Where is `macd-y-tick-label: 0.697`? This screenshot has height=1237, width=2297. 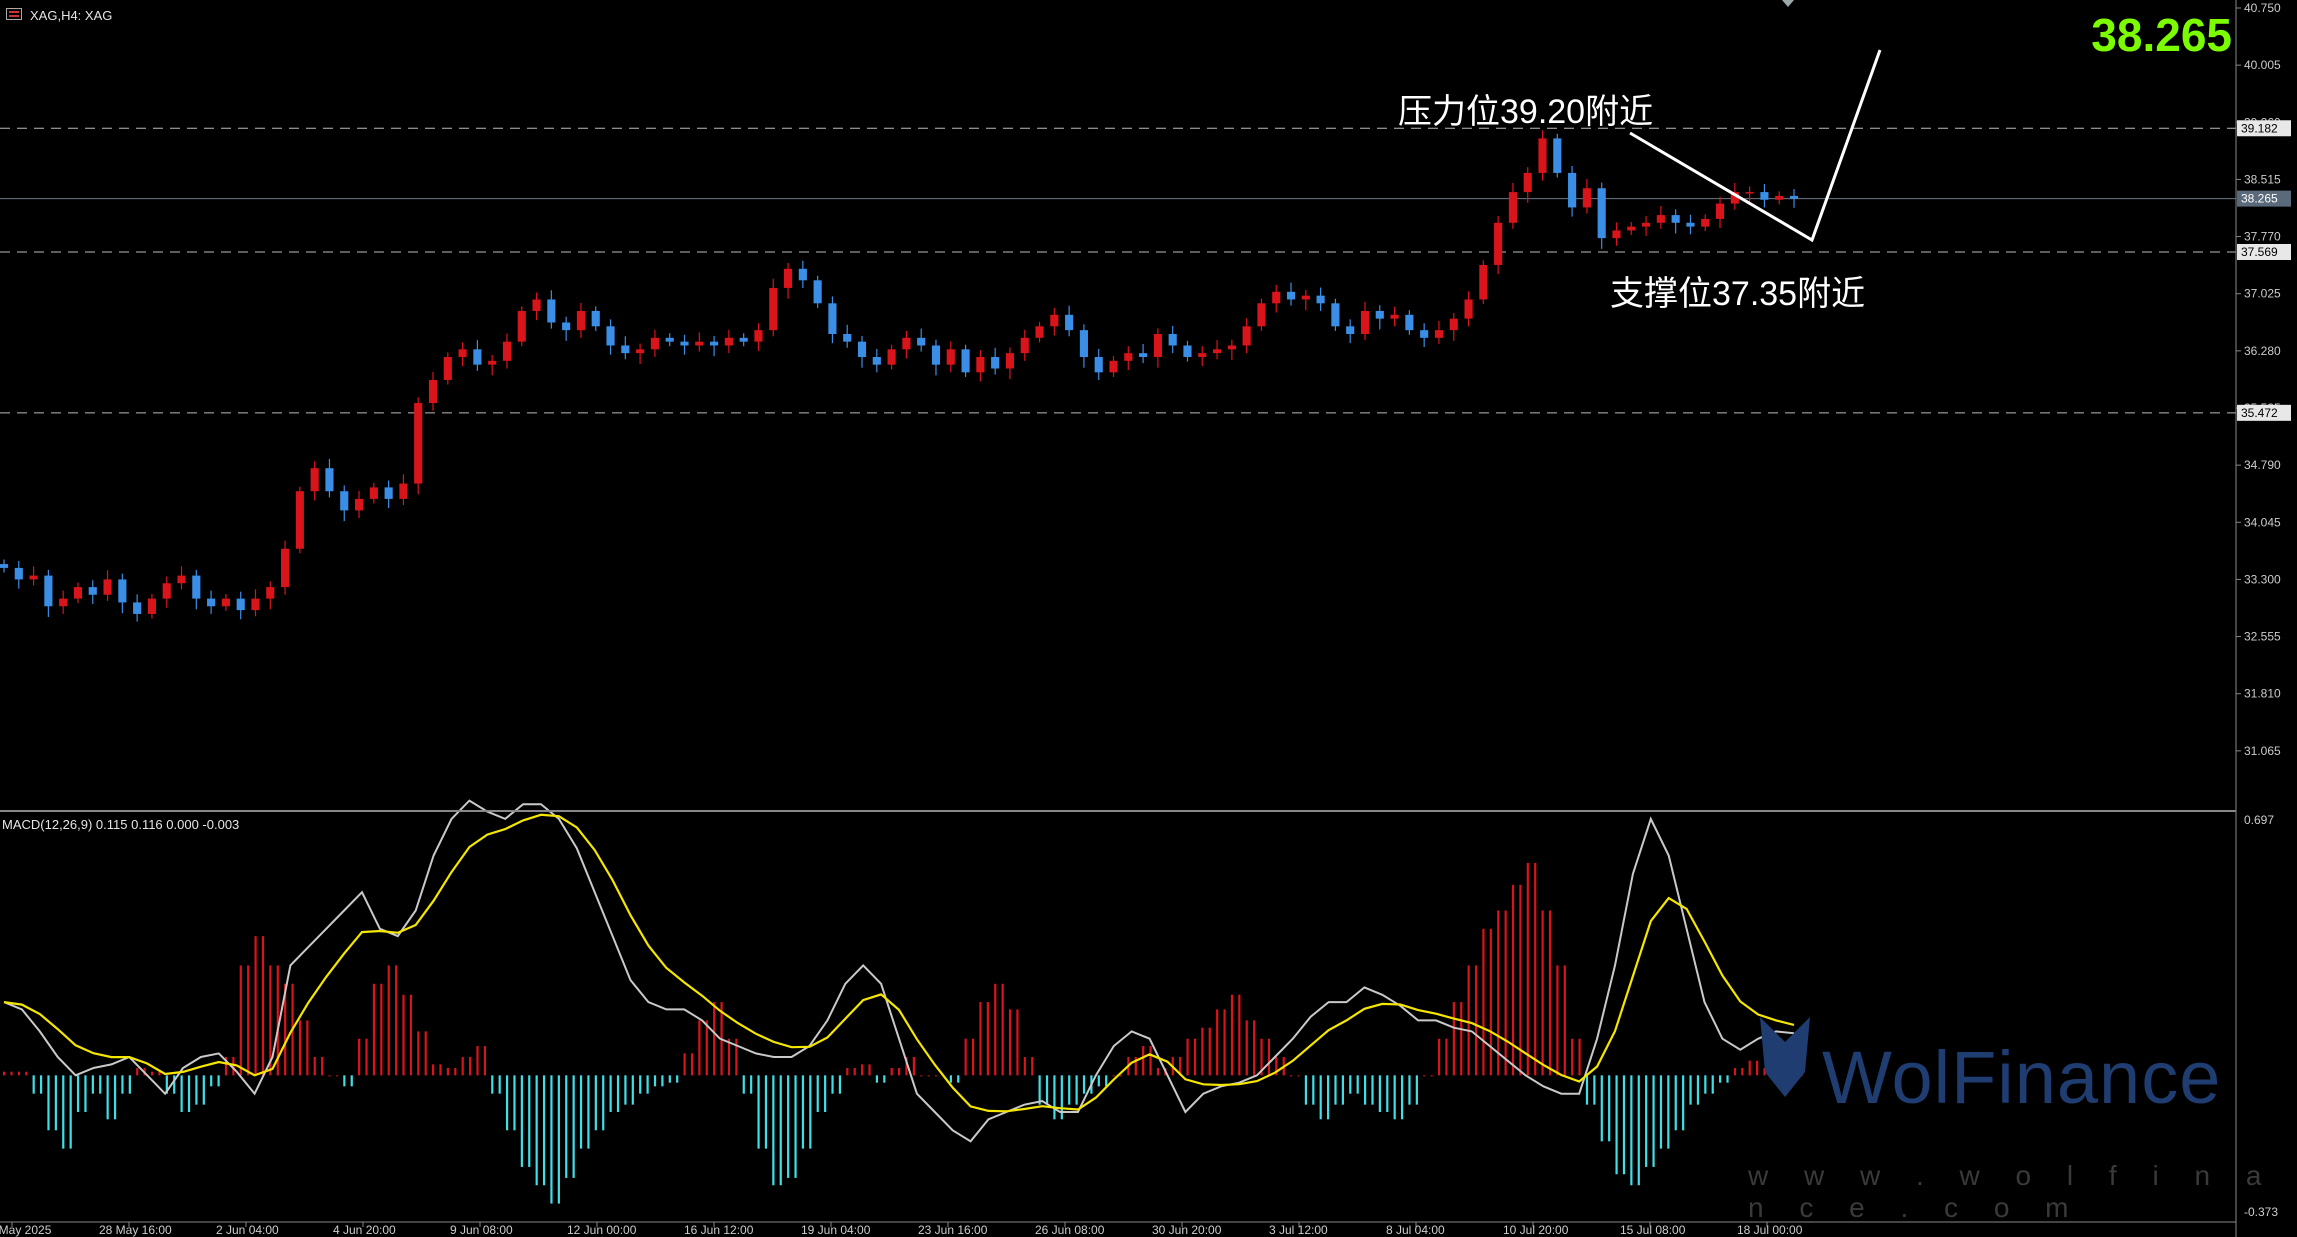 macd-y-tick-label: 0.697 is located at coordinates (2259, 820).